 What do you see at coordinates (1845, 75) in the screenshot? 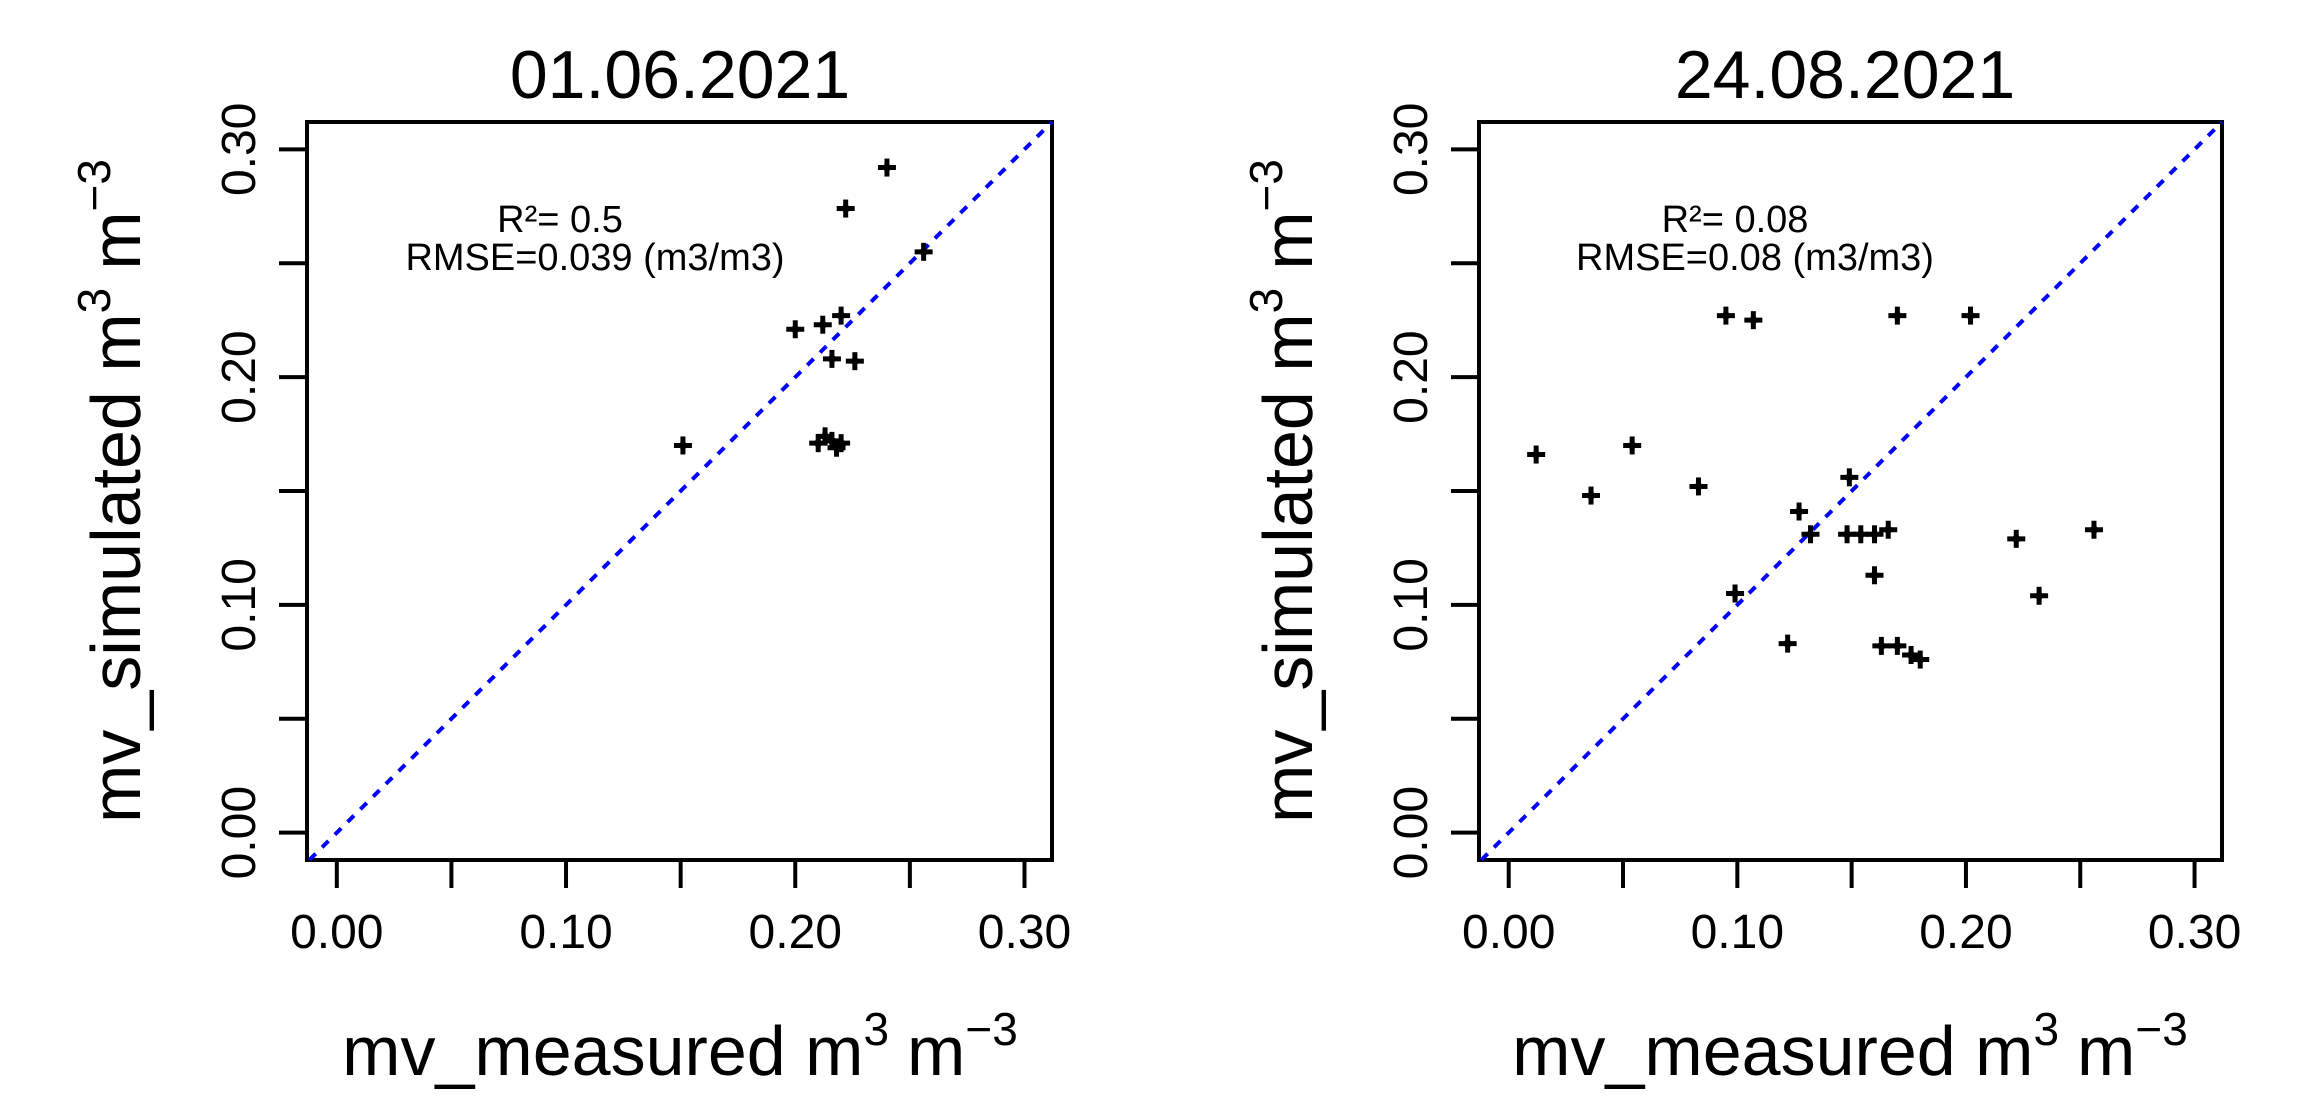
I see `chart-title: 24.08.2021` at bounding box center [1845, 75].